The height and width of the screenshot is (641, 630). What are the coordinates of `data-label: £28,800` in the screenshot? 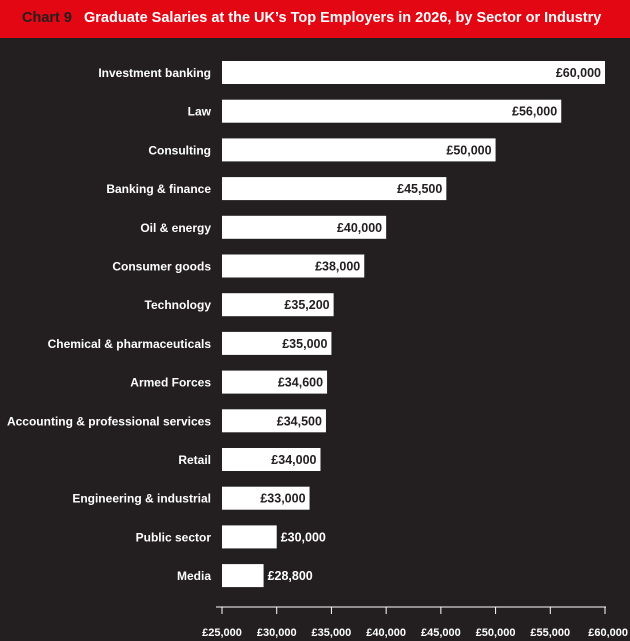 It's located at (290, 576).